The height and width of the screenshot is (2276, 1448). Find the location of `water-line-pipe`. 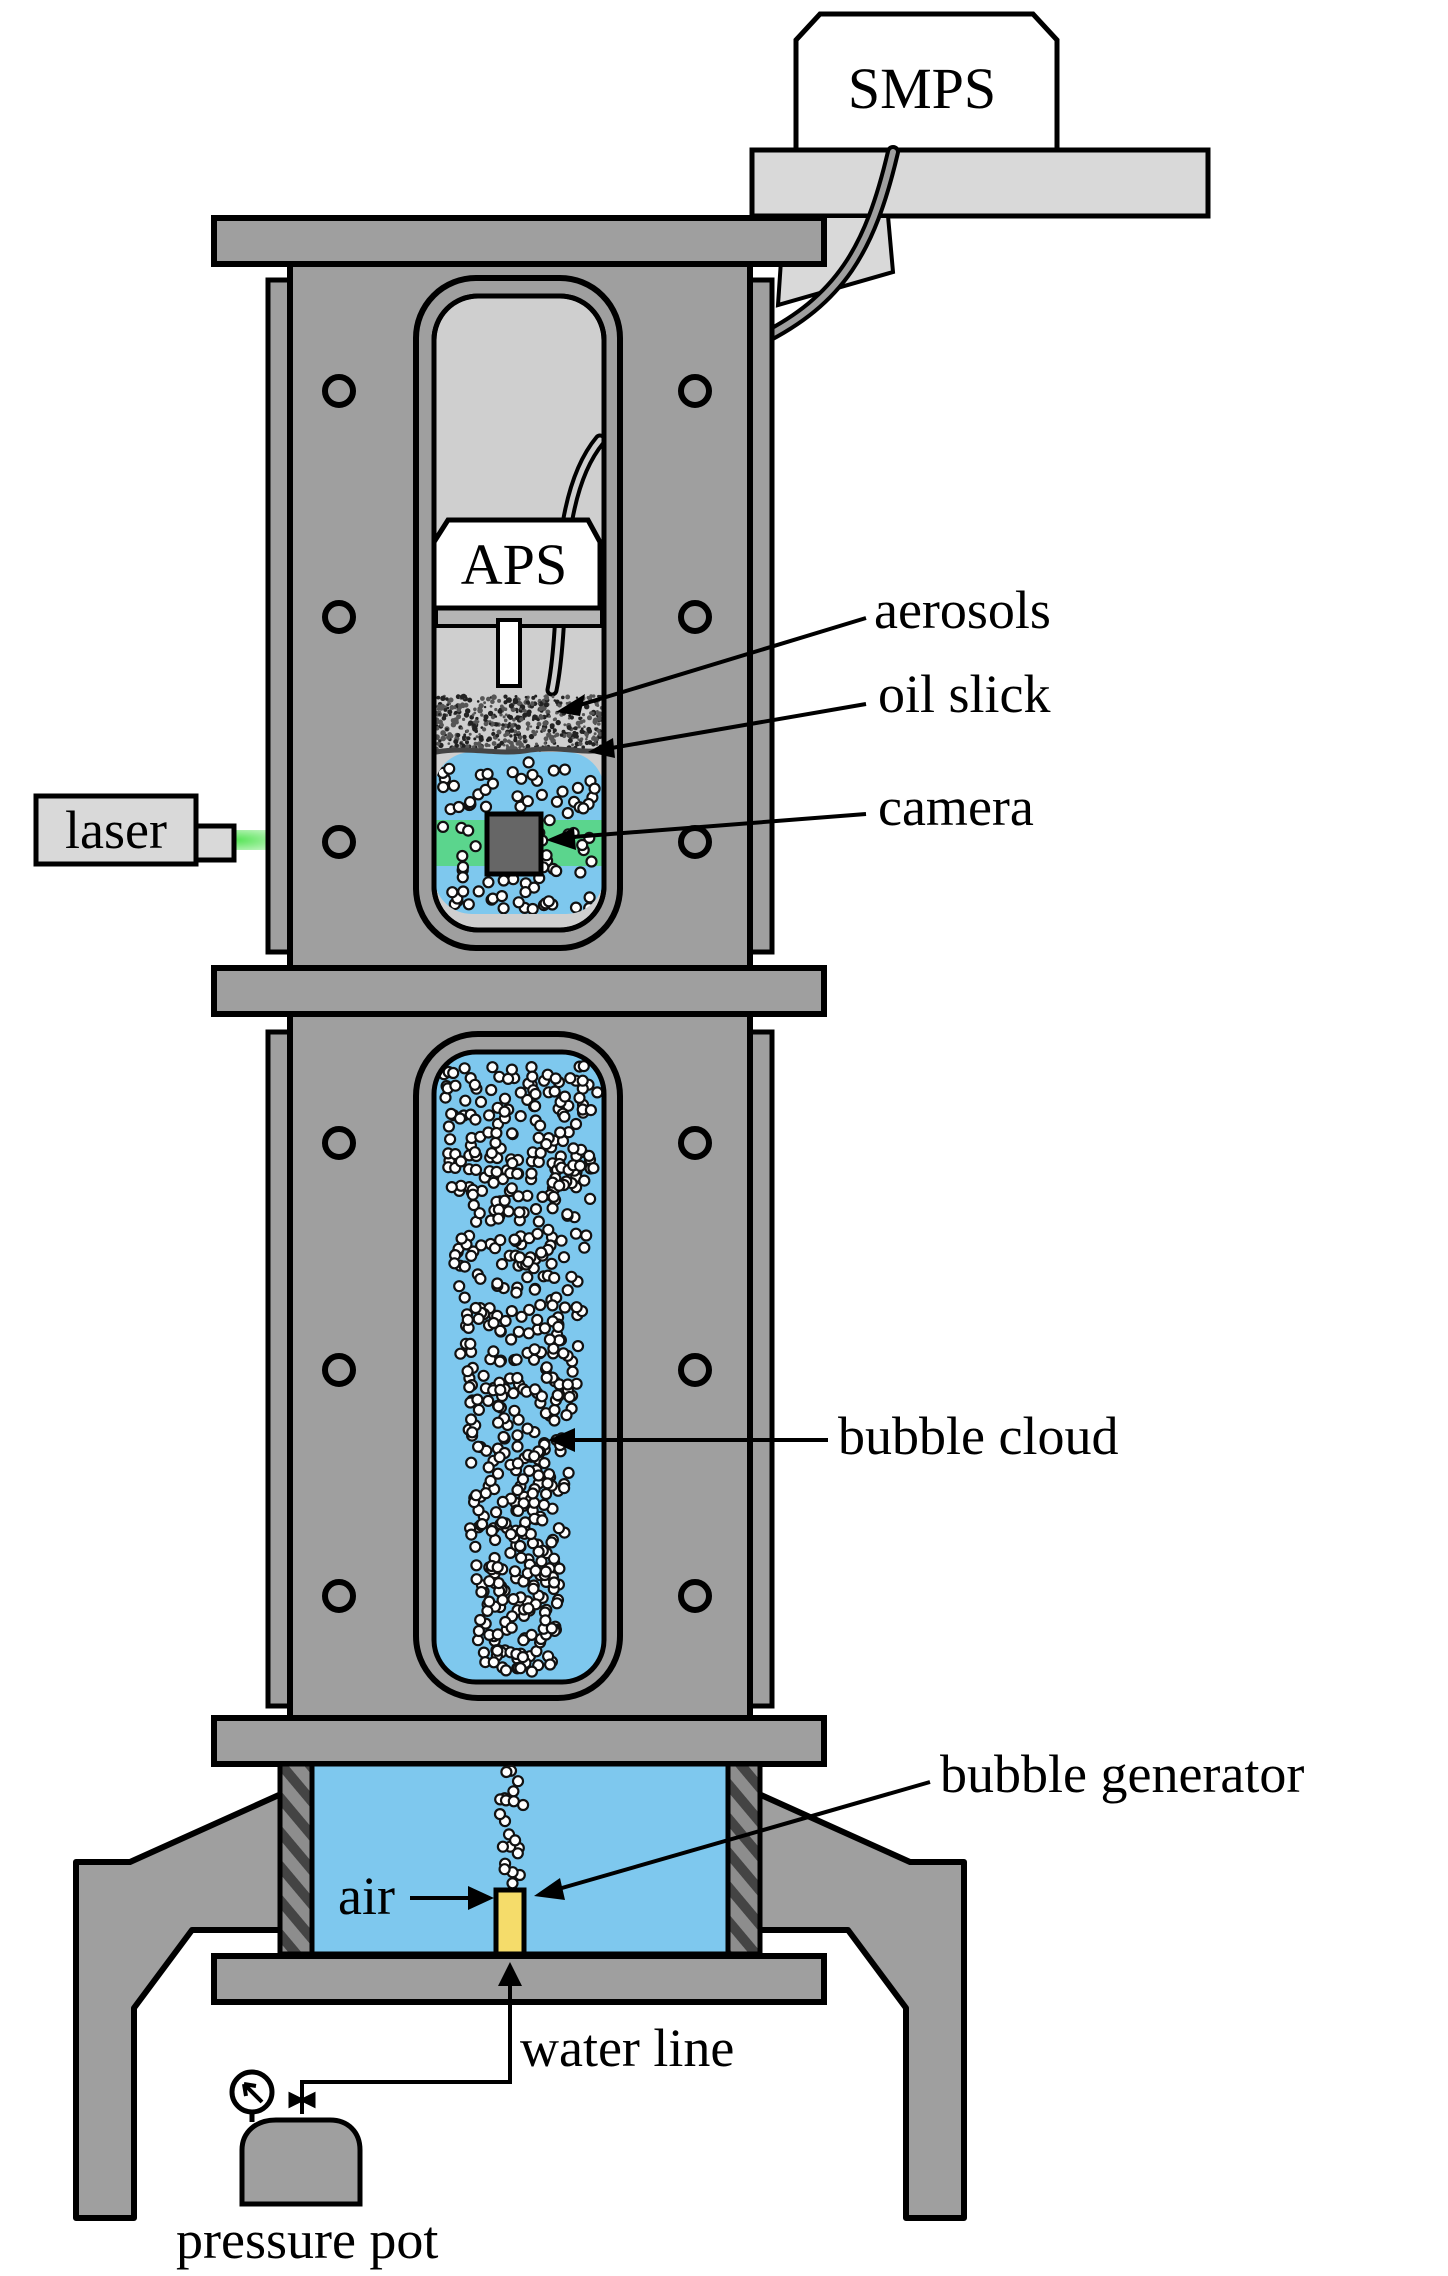

water-line-pipe is located at coordinates (406, 2094).